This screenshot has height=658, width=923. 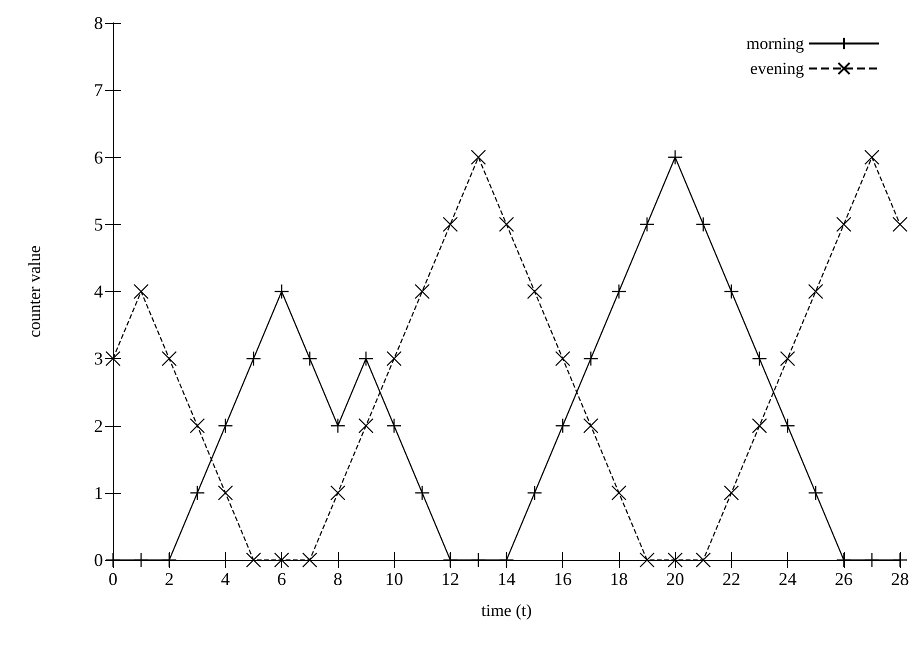 What do you see at coordinates (98, 157) in the screenshot?
I see `y-tick-label: 6` at bounding box center [98, 157].